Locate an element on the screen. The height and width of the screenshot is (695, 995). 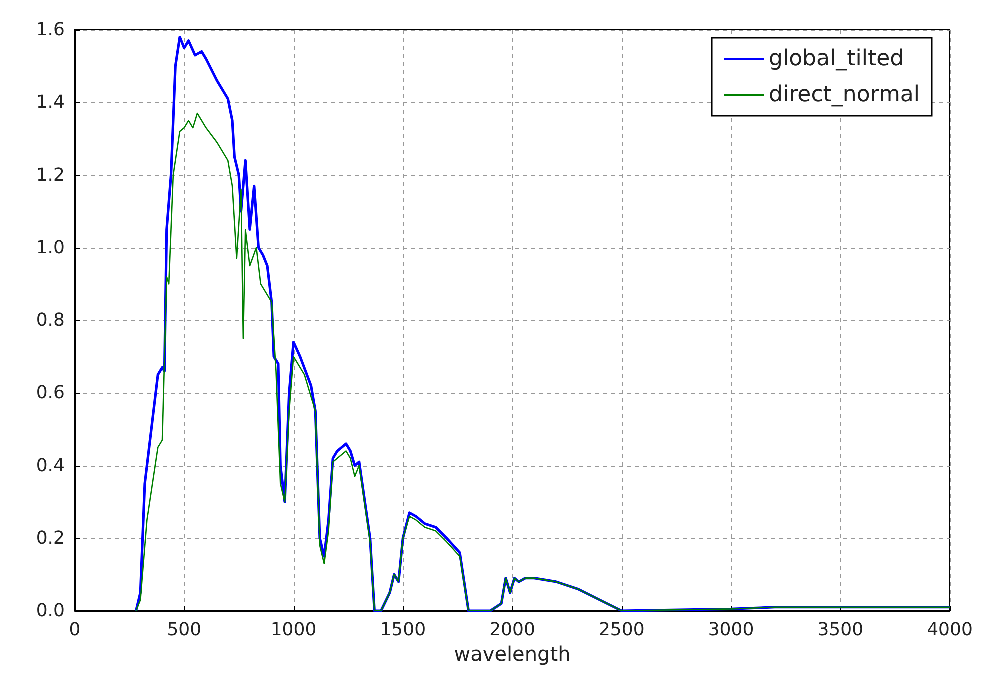
x-tick-label: 2000 is located at coordinates (513, 630).